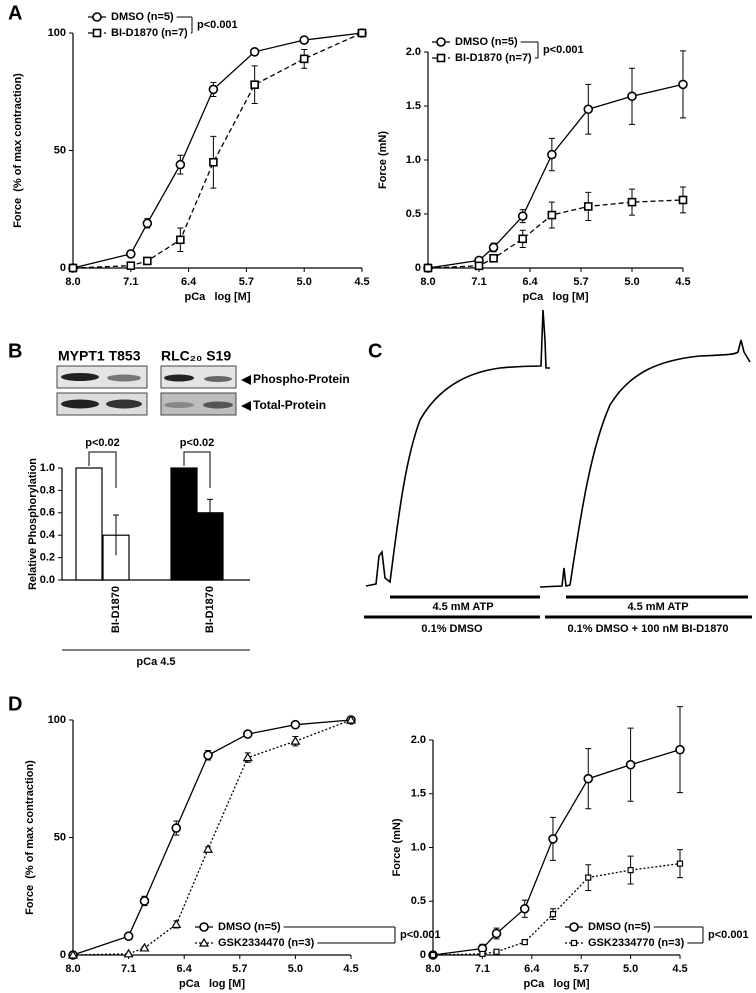 This screenshot has height=993, width=756. Describe the element at coordinates (413, 106) in the screenshot. I see `y-tick-label: 1.5` at that location.